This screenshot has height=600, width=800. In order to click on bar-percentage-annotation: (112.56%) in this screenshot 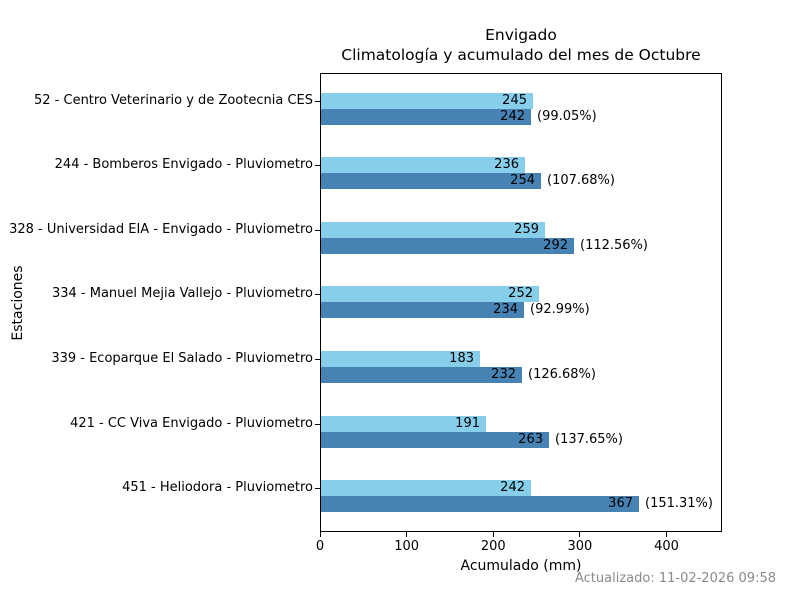, I will do `click(614, 245)`.